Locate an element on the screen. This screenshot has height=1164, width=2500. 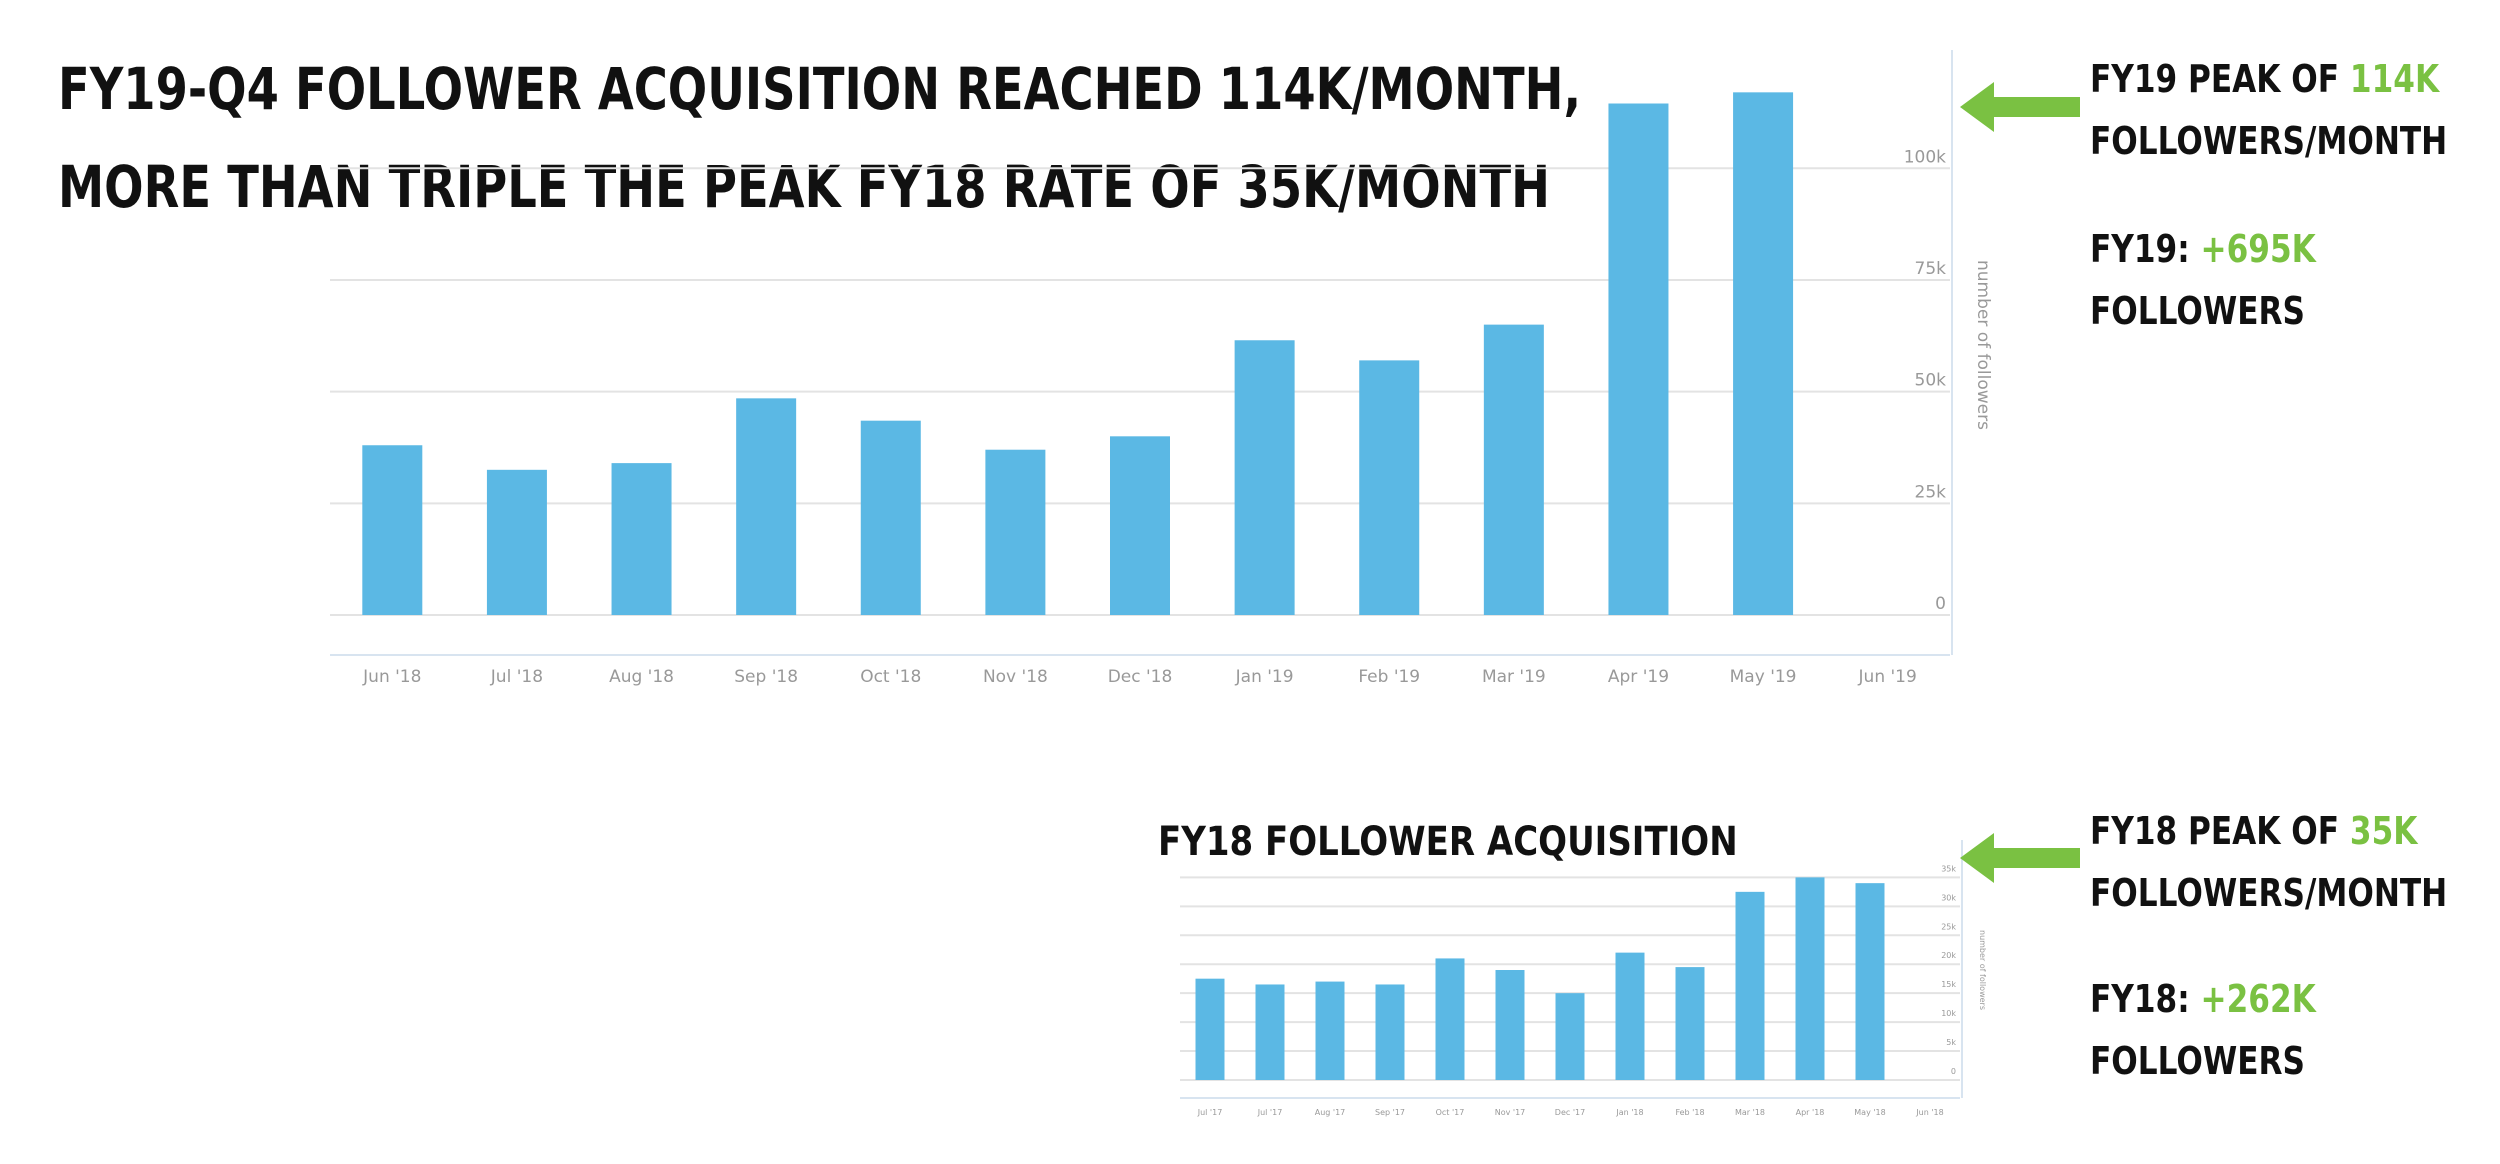
x-tick-label: Oct '18 is located at coordinates (890, 677).